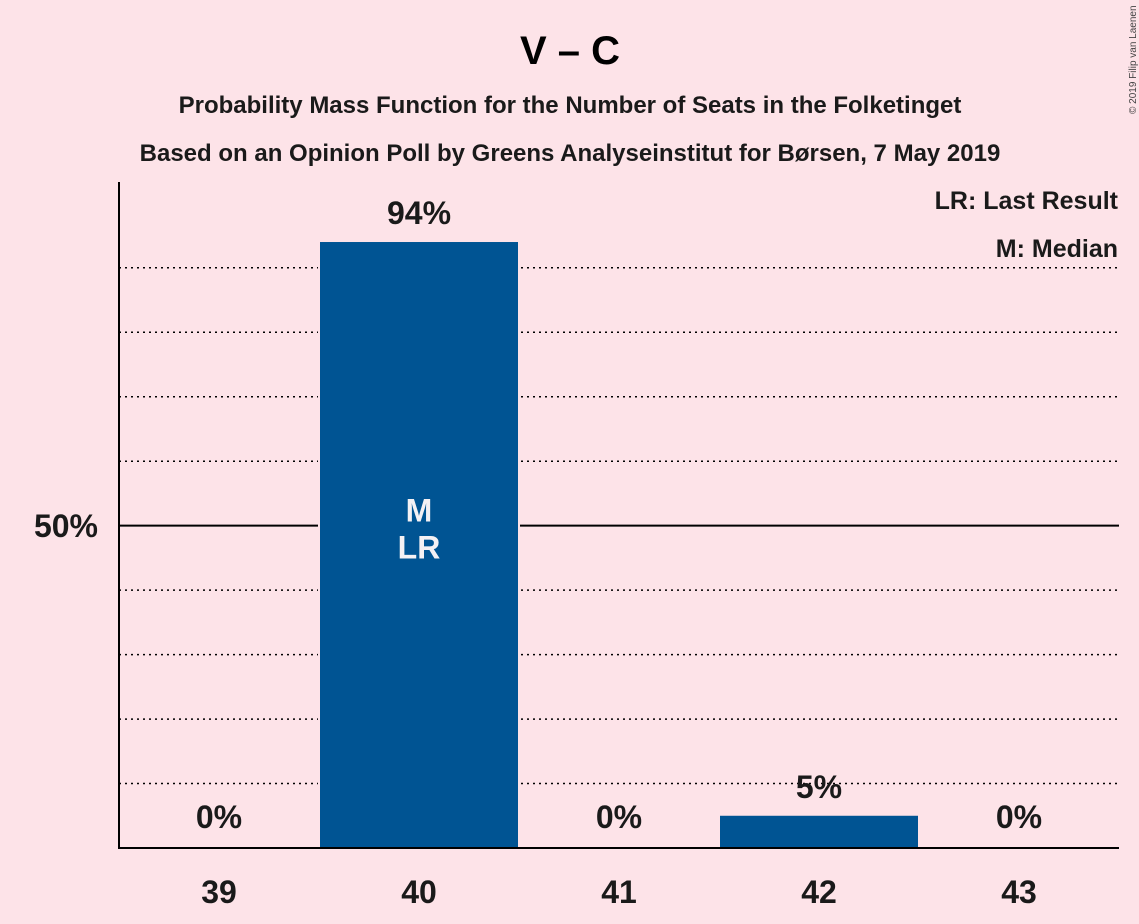  What do you see at coordinates (419, 511) in the screenshot?
I see `bar-annotation-m: M` at bounding box center [419, 511].